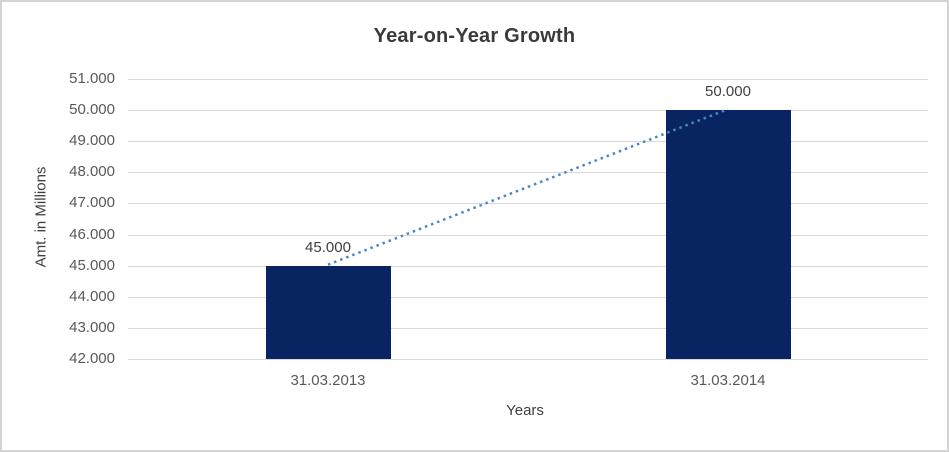  Describe the element at coordinates (328, 380) in the screenshot. I see `x-category-label: 31.03.2013` at that location.